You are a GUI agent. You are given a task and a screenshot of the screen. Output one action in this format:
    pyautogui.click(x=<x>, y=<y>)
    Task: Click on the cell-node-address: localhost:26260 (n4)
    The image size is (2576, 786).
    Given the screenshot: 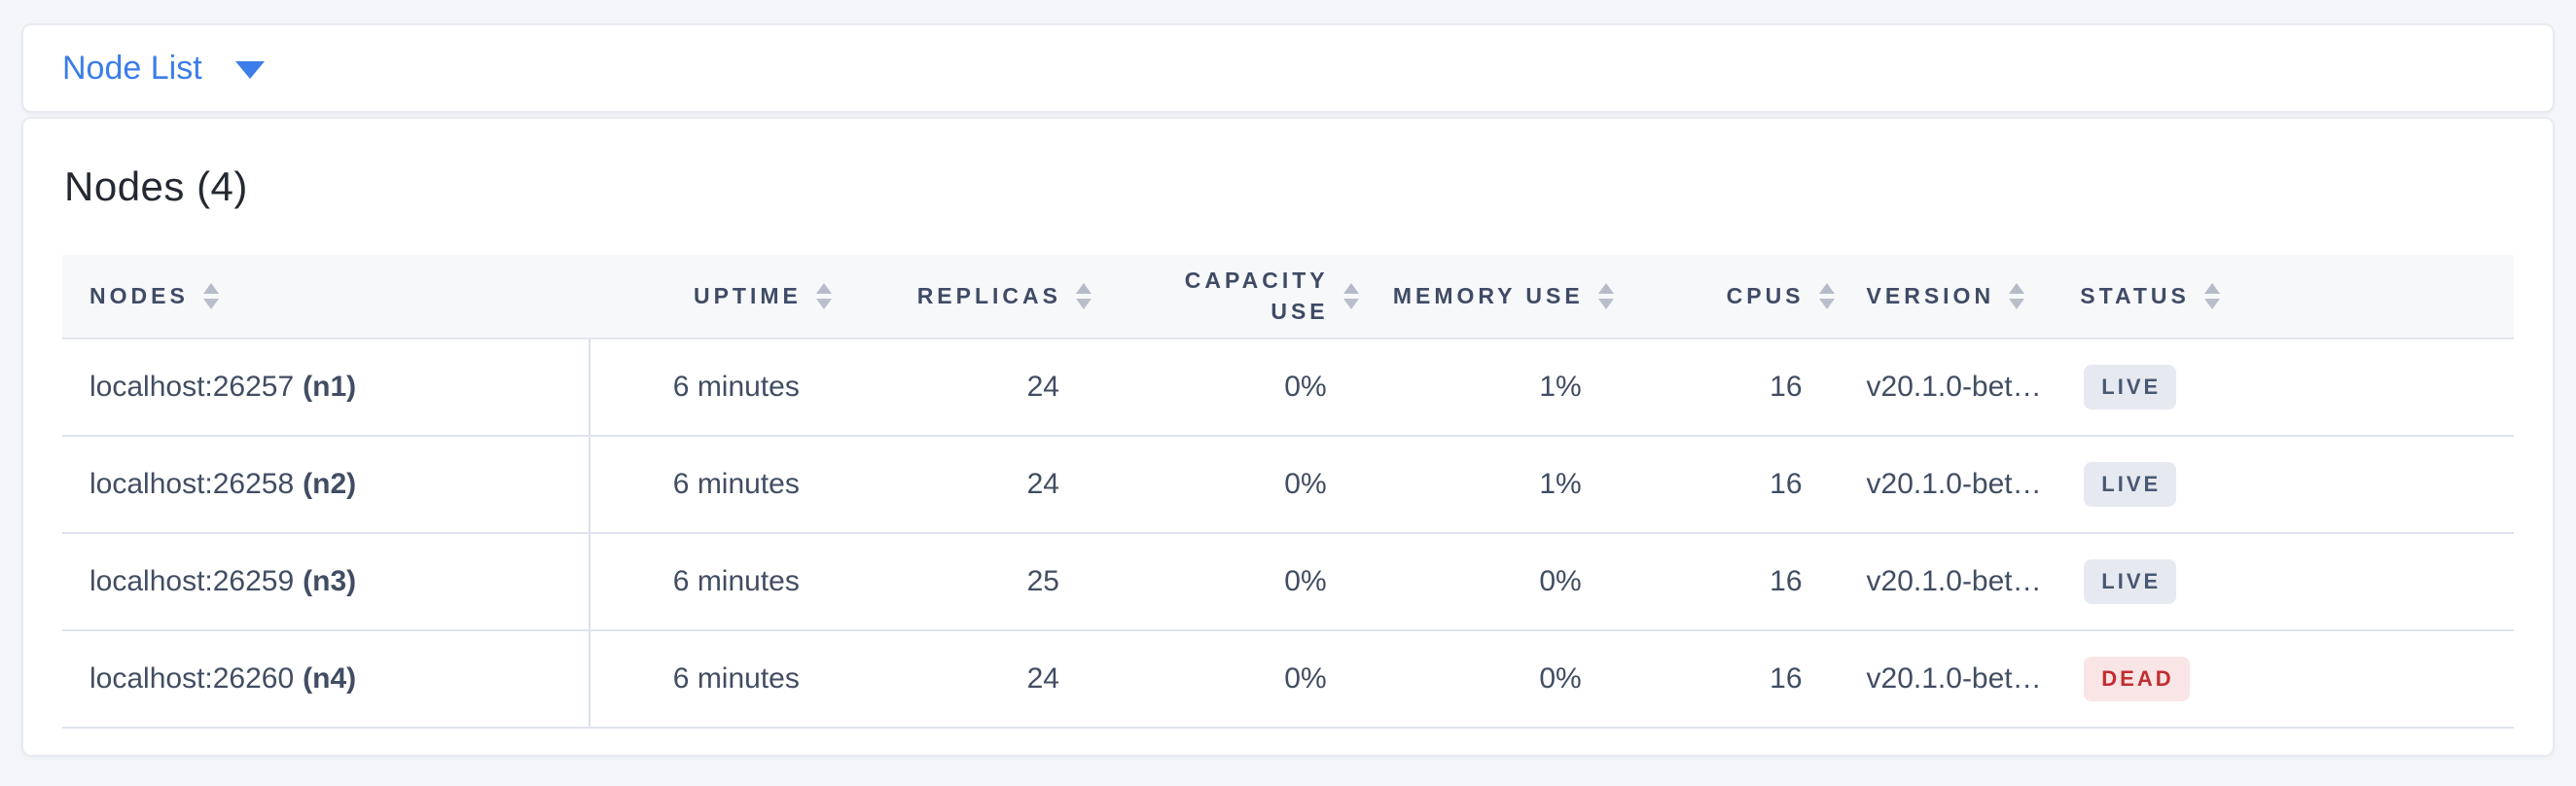 What is the action you would take?
    pyautogui.click(x=326, y=679)
    